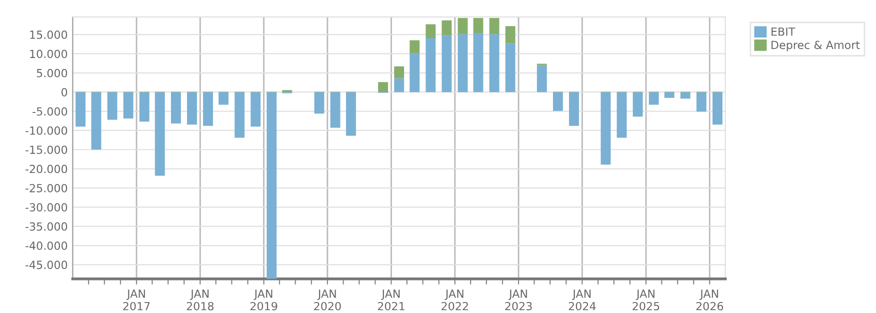  What do you see at coordinates (47, 150) in the screenshot?
I see `y-tick-label: -15.000` at bounding box center [47, 150].